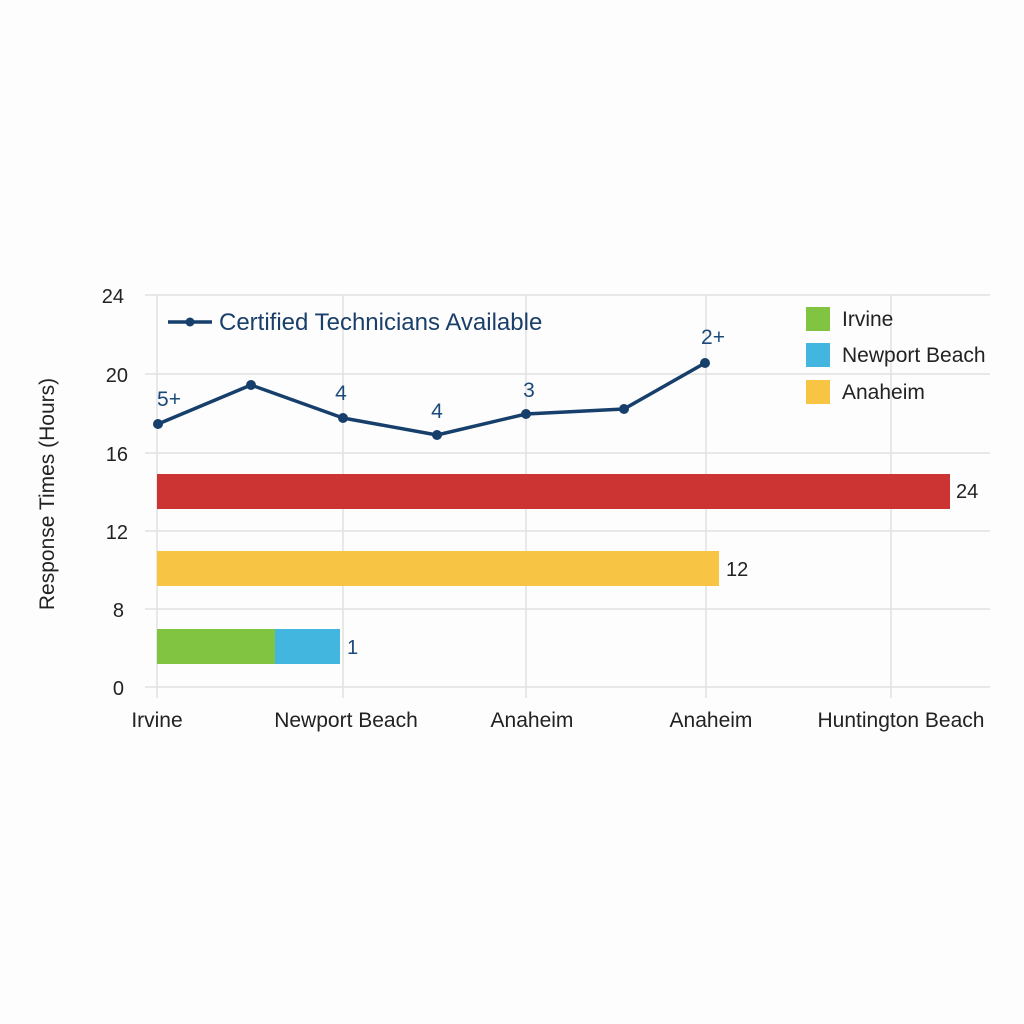 Image resolution: width=1024 pixels, height=1024 pixels. What do you see at coordinates (113, 297) in the screenshot?
I see `y-tick-24: 24` at bounding box center [113, 297].